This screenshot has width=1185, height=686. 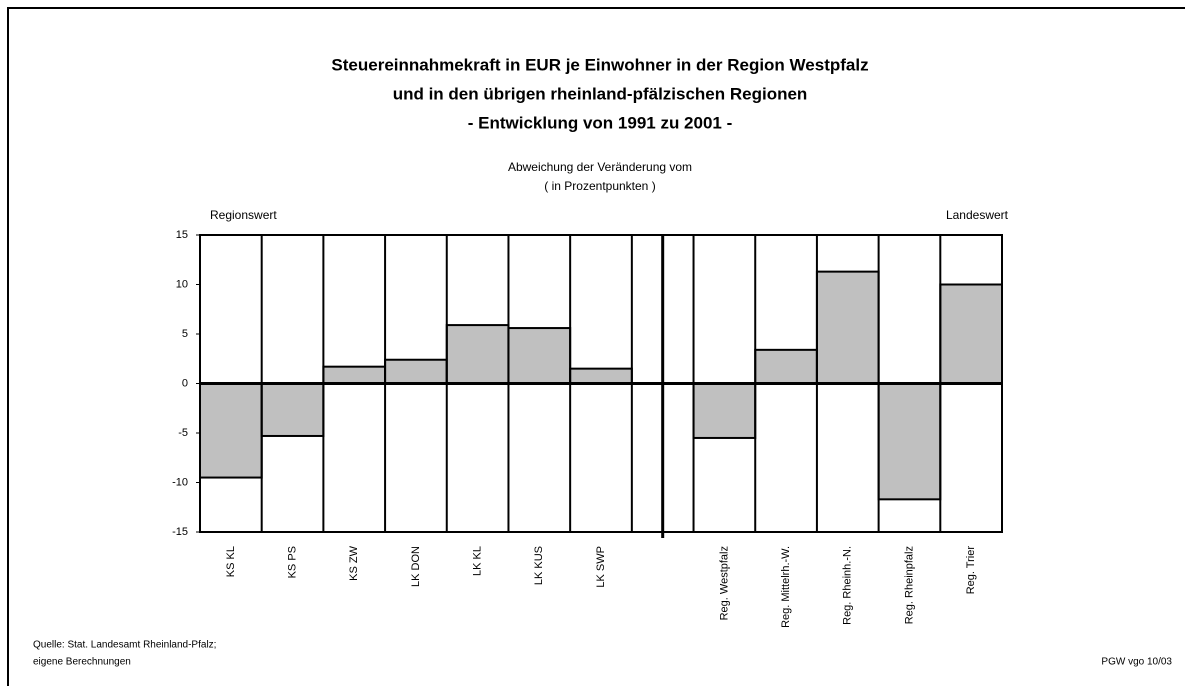 What do you see at coordinates (786, 587) in the screenshot?
I see `x-tick-label: Reg. Mittelrh.-W.` at bounding box center [786, 587].